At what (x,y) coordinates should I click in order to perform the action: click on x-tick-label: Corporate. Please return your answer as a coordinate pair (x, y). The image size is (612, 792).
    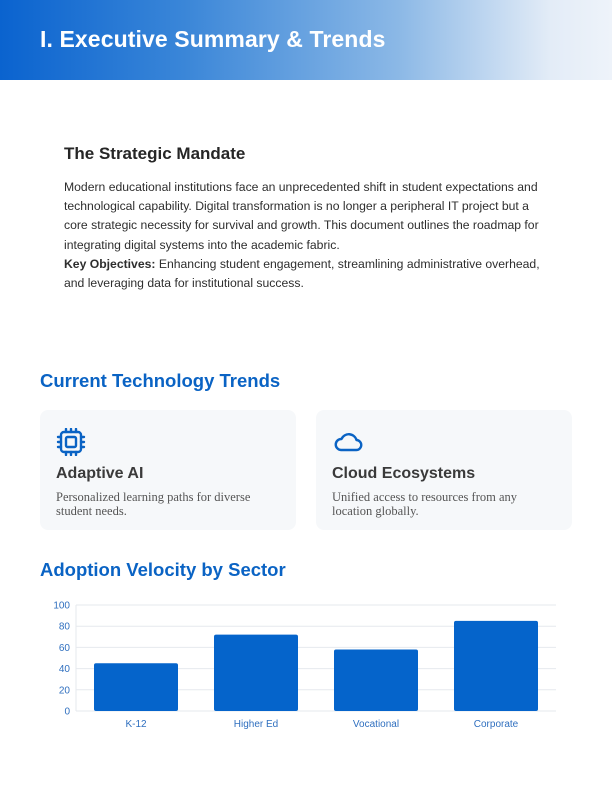
    Looking at the image, I should click on (496, 724).